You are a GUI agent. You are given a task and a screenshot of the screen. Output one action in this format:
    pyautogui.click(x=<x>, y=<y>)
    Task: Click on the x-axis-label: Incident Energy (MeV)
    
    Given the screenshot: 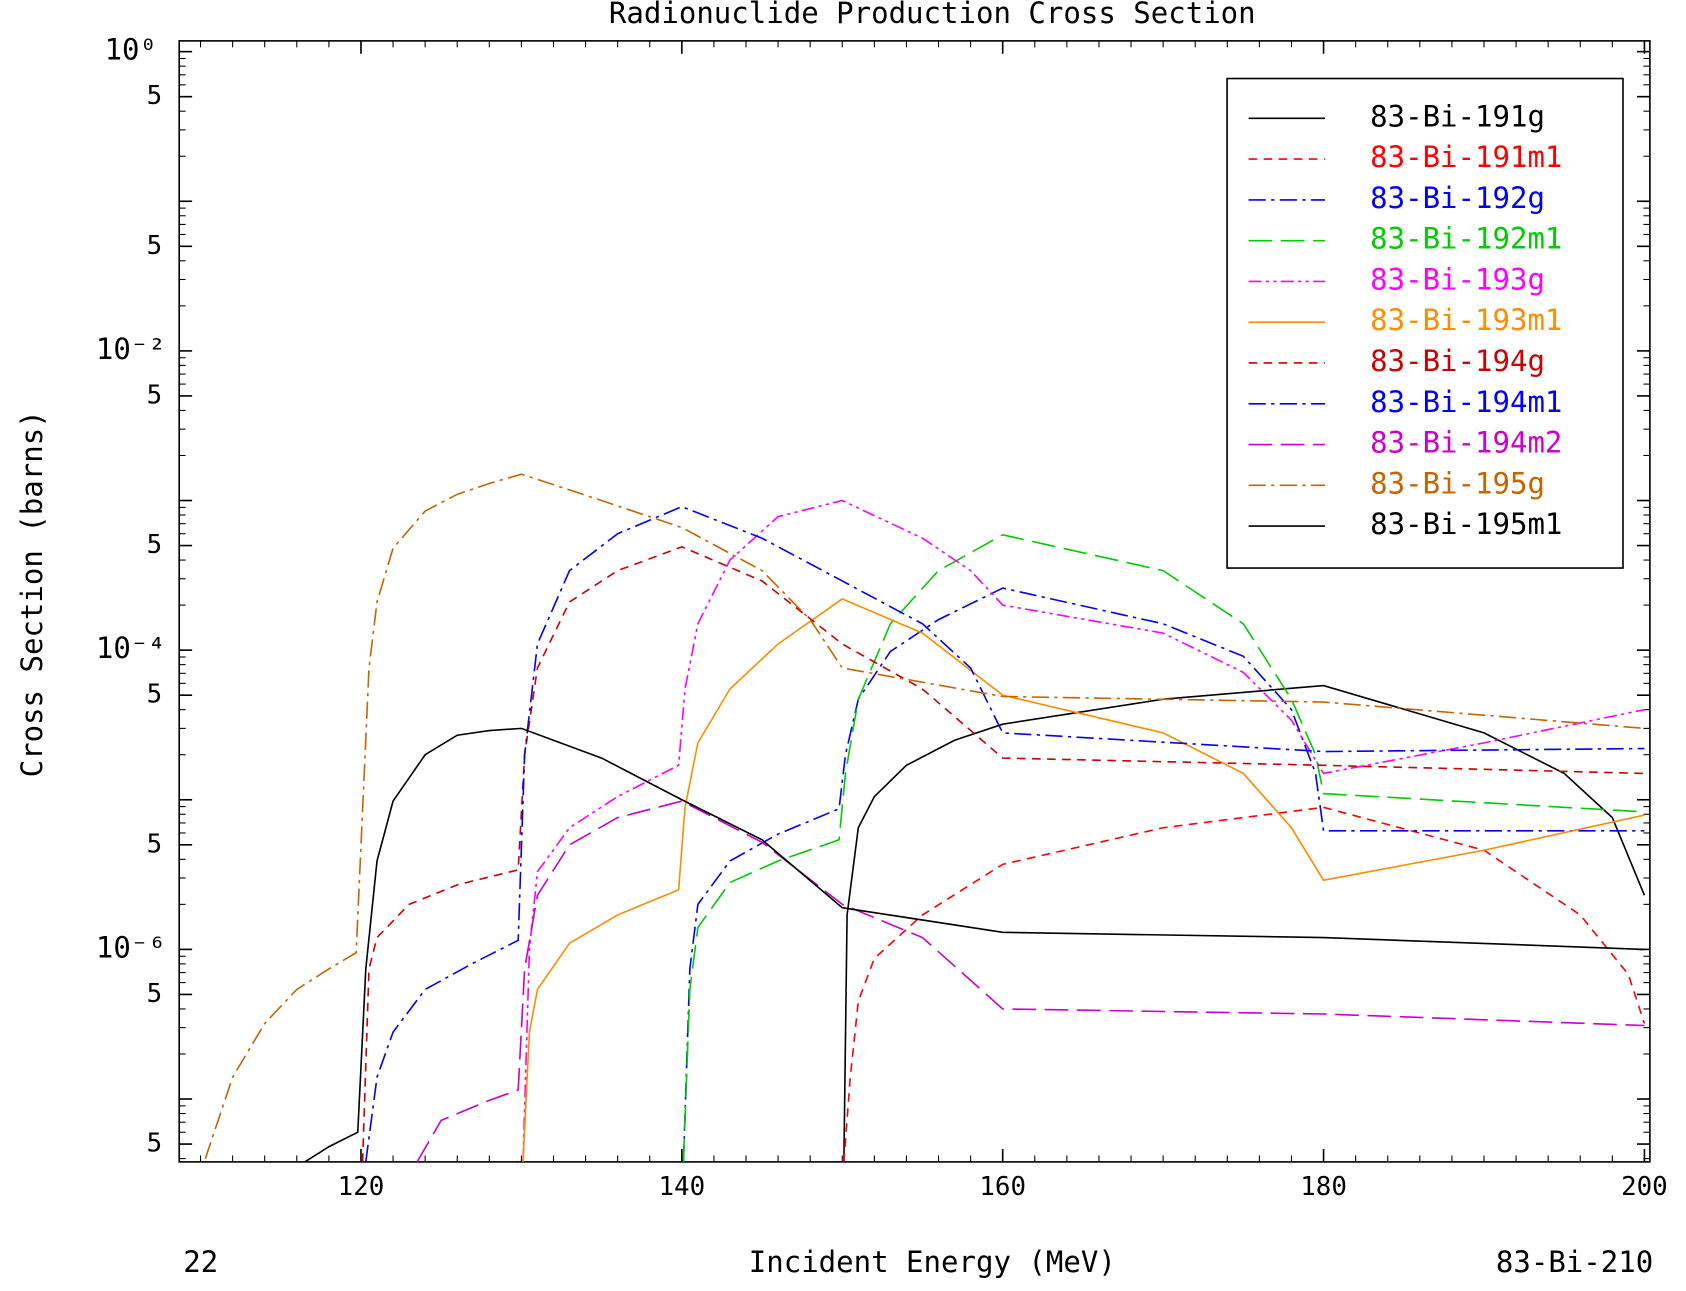 What is the action you would take?
    pyautogui.click(x=932, y=1262)
    